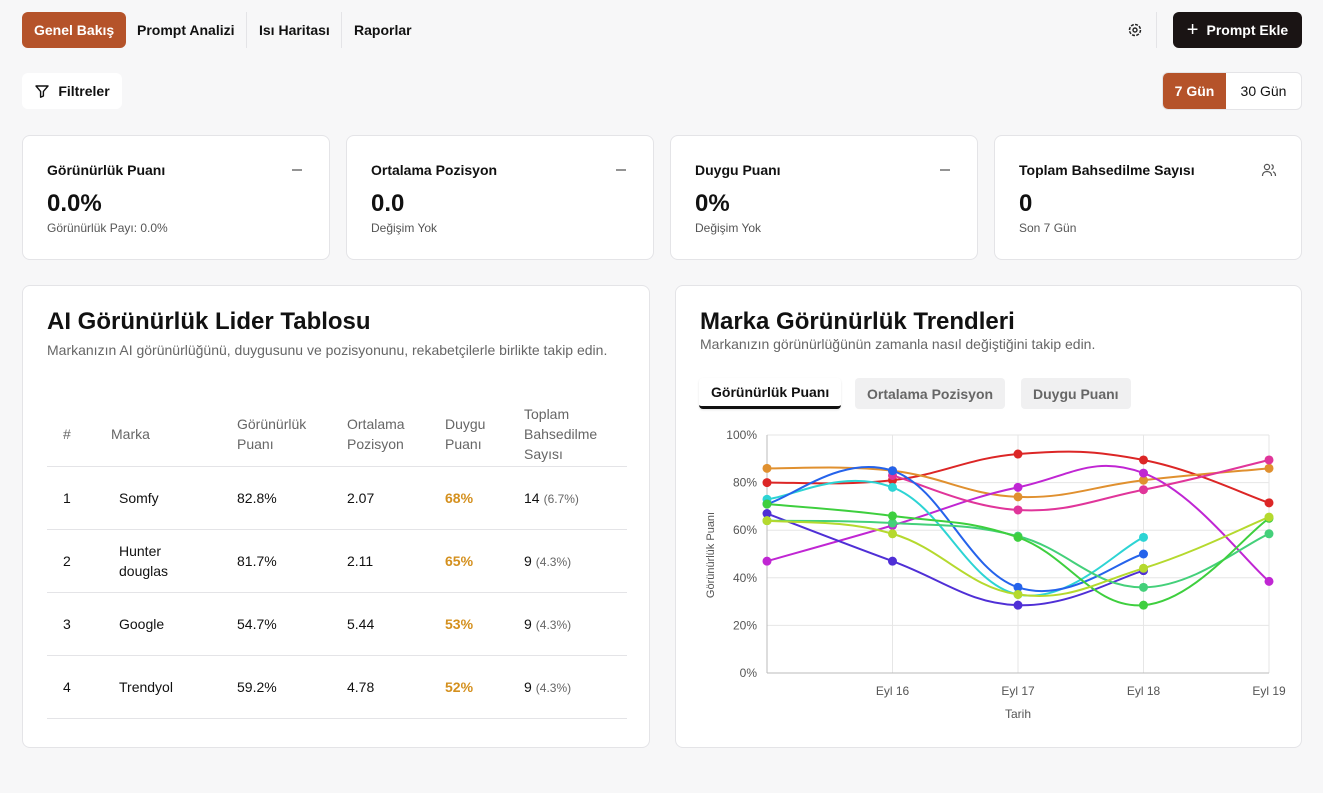 Image resolution: width=1323 pixels, height=793 pixels. Describe the element at coordinates (857, 321) in the screenshot. I see `panel-title: Marka Görünürlük Trendleri` at that location.